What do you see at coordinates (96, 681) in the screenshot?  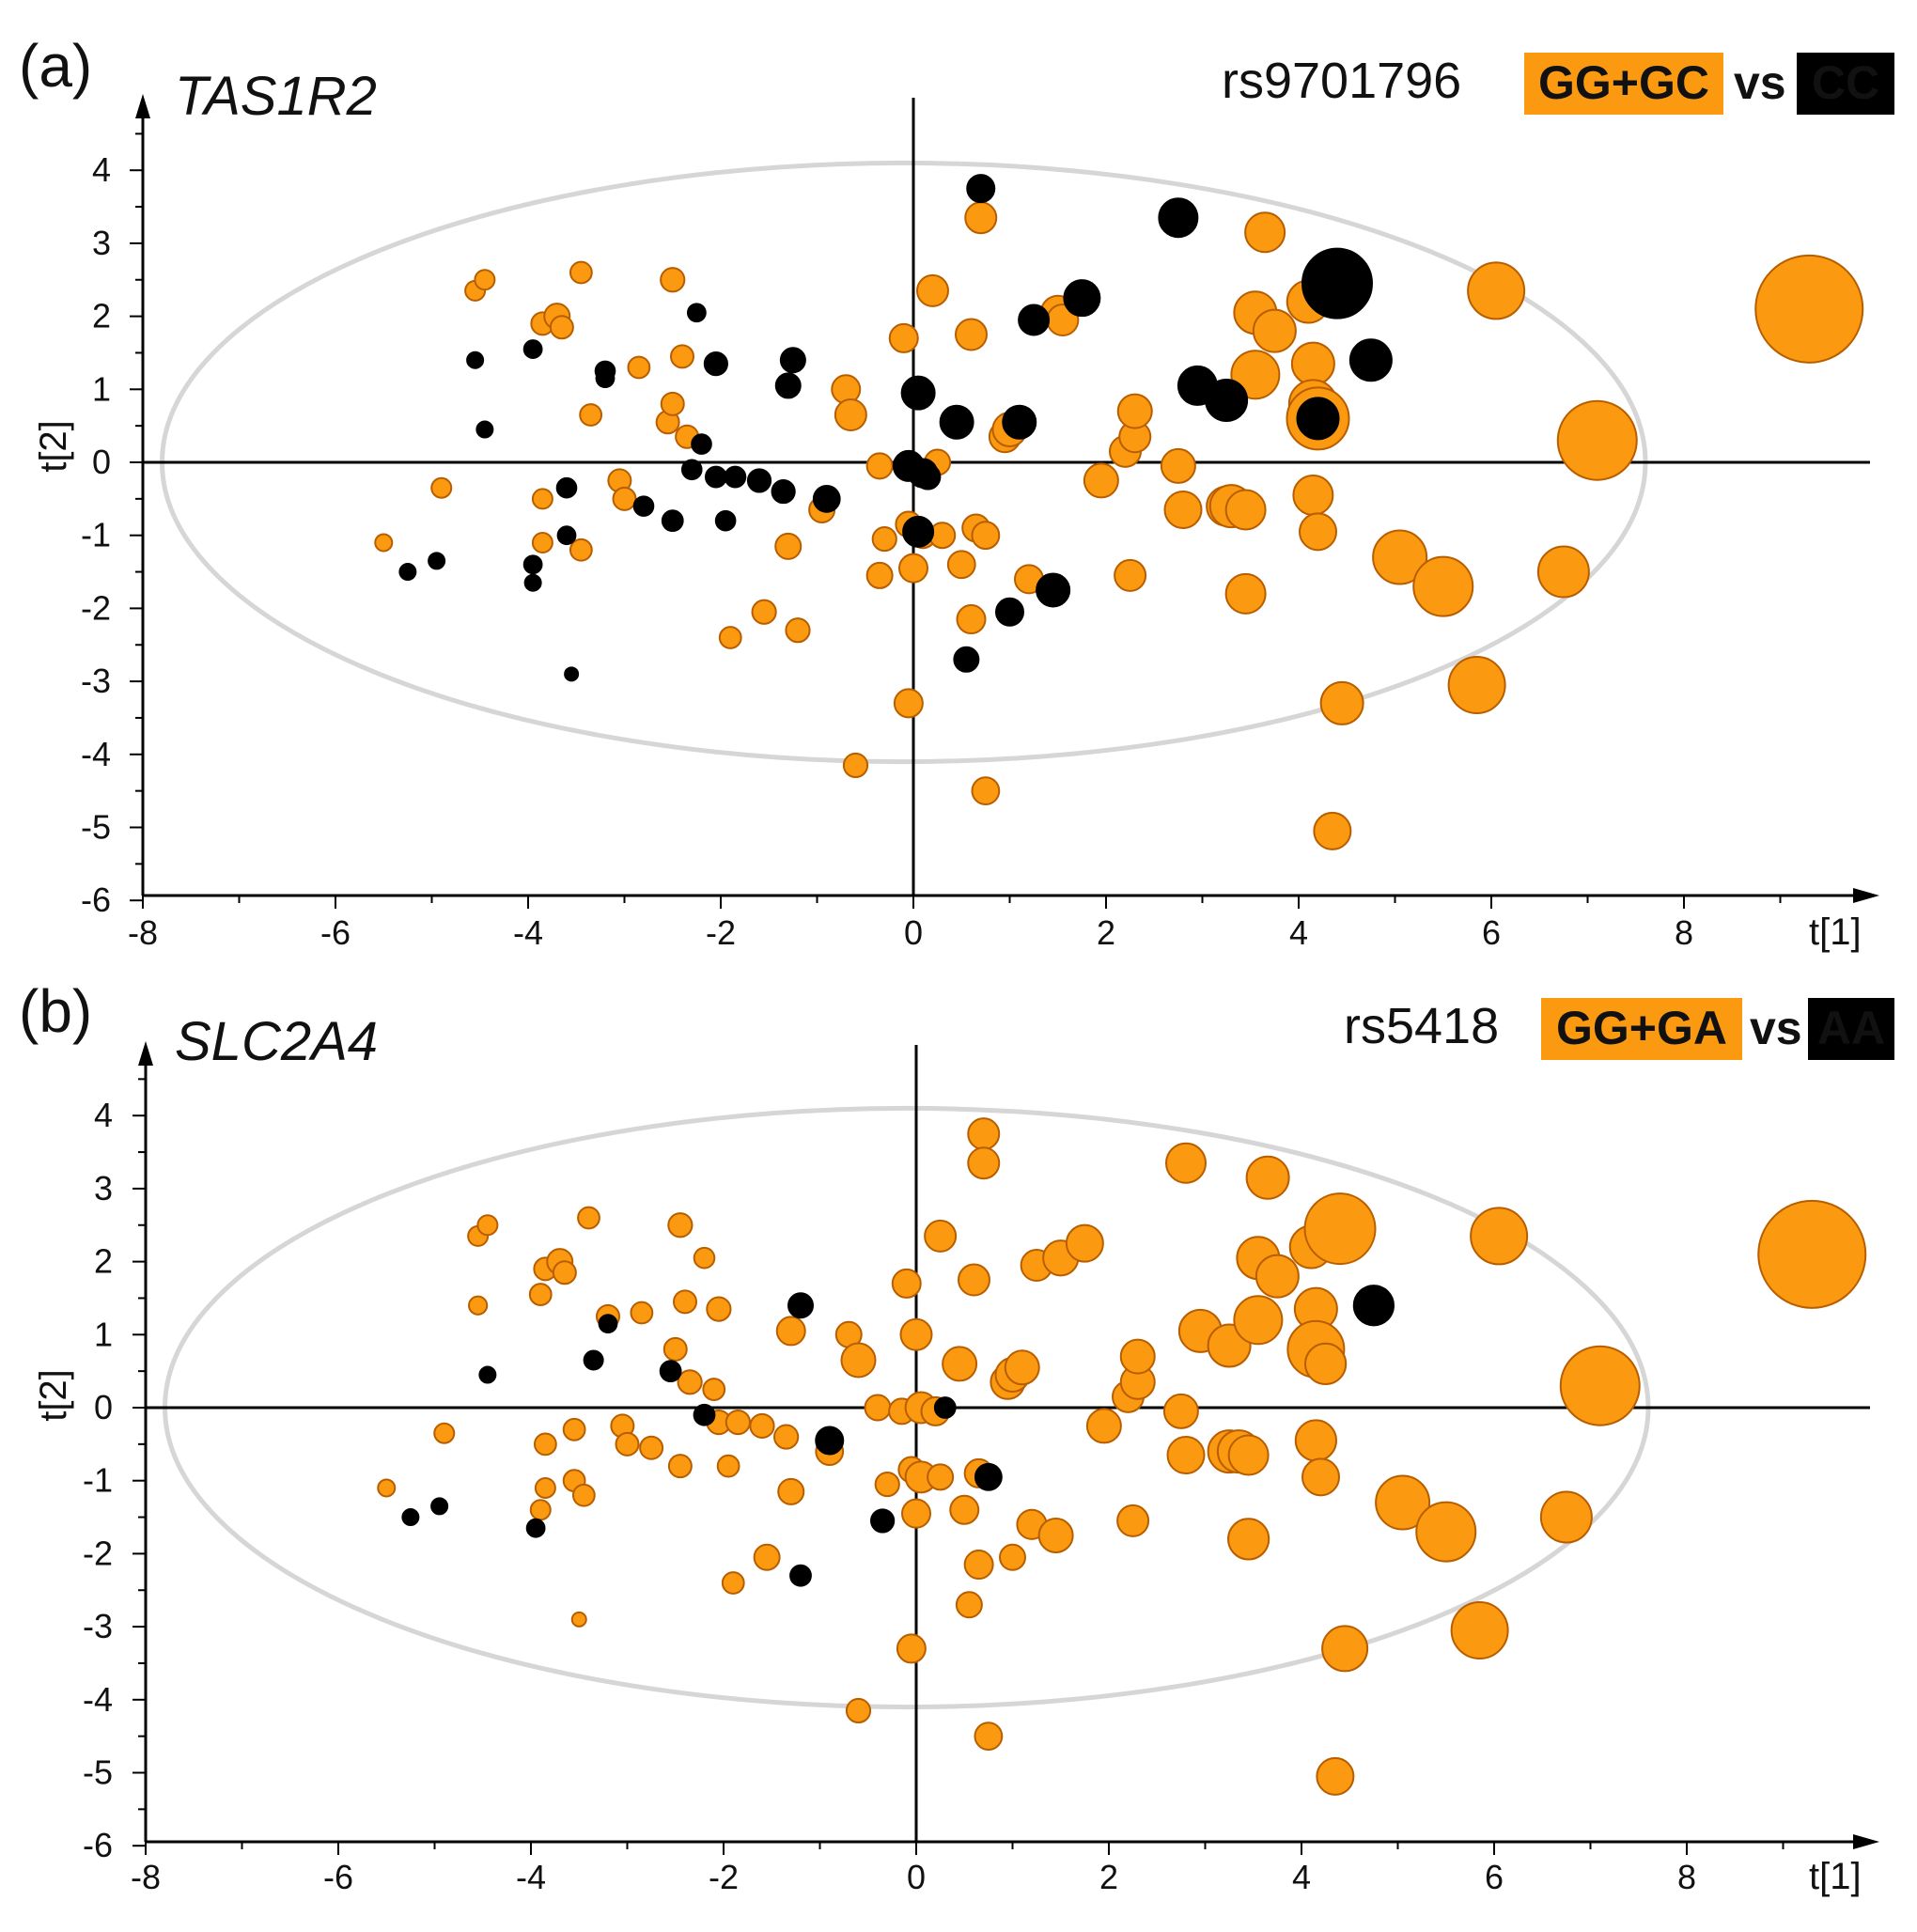 I see `panel-a-y-tick-label: -3` at bounding box center [96, 681].